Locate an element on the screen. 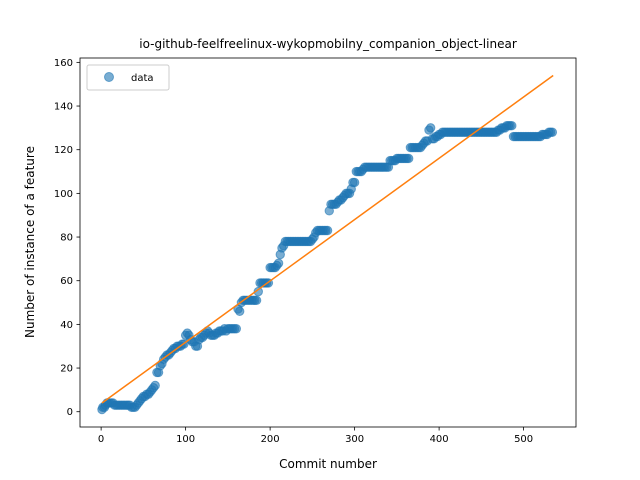  x-tick-label: 300 is located at coordinates (354, 439).